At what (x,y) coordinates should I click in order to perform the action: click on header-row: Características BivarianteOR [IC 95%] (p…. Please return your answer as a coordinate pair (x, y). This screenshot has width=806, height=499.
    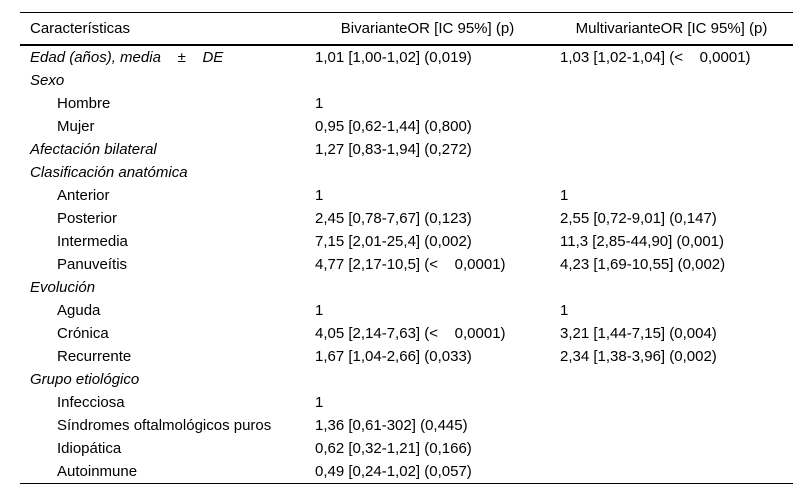
    Looking at the image, I should click on (406, 29).